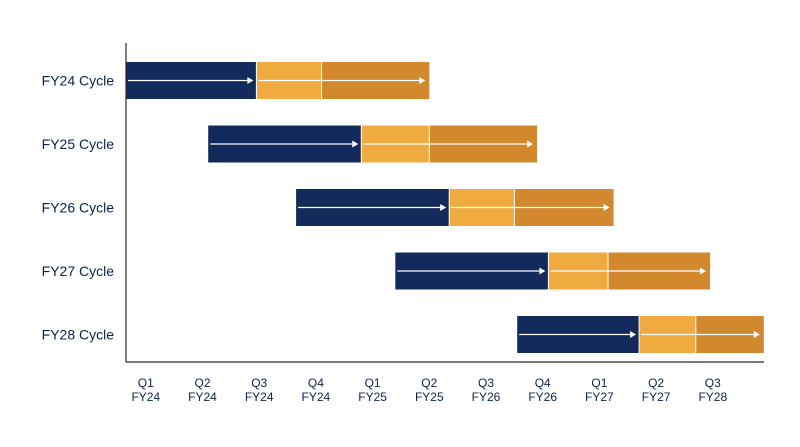 The height and width of the screenshot is (447, 800). What do you see at coordinates (78, 271) in the screenshot?
I see `row-label: FY27 Cycle` at bounding box center [78, 271].